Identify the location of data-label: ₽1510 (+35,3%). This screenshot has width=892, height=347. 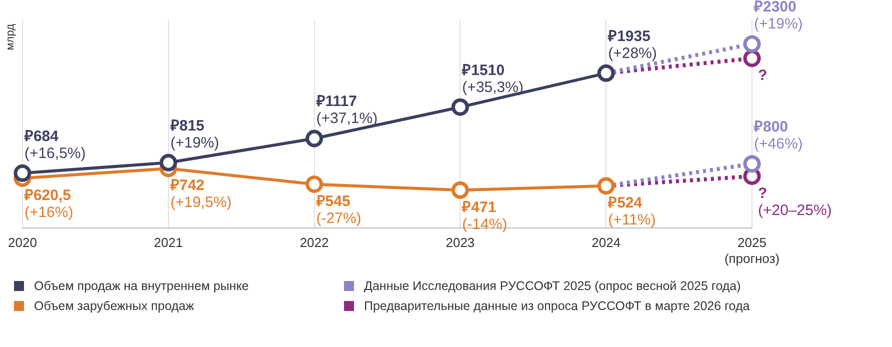
(492, 79).